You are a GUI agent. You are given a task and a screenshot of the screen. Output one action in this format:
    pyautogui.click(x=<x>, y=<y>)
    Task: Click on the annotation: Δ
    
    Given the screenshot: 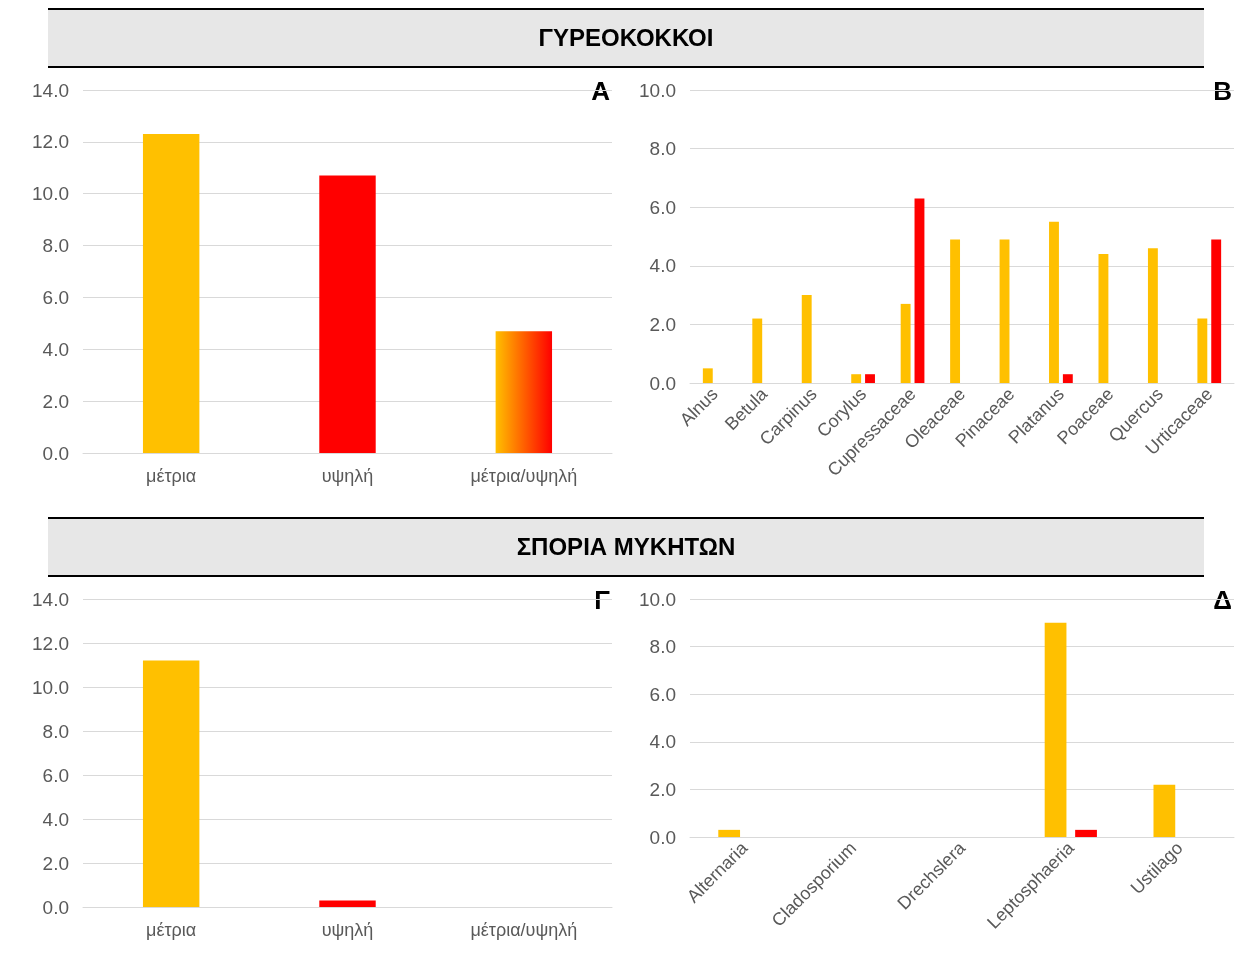 What is the action you would take?
    pyautogui.click(x=1222, y=600)
    